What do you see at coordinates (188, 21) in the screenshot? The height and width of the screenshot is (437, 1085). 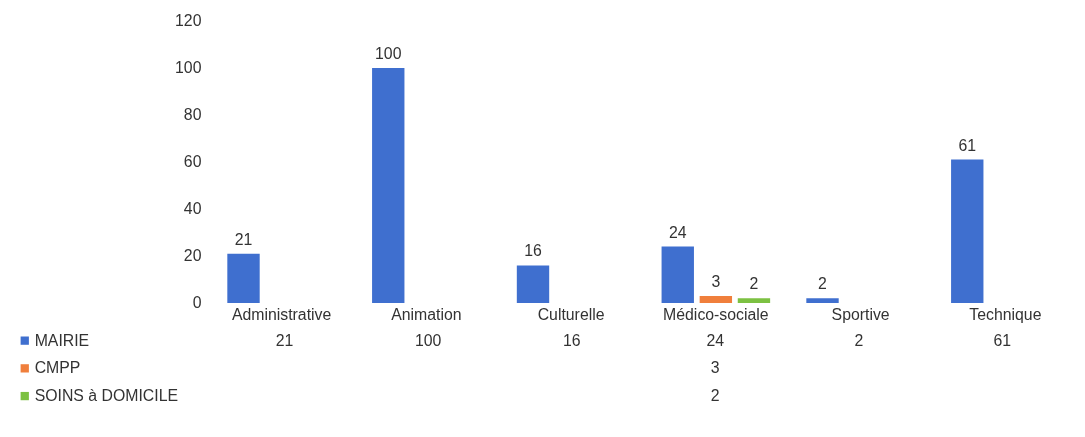 I see `y-tick-label: 120` at bounding box center [188, 21].